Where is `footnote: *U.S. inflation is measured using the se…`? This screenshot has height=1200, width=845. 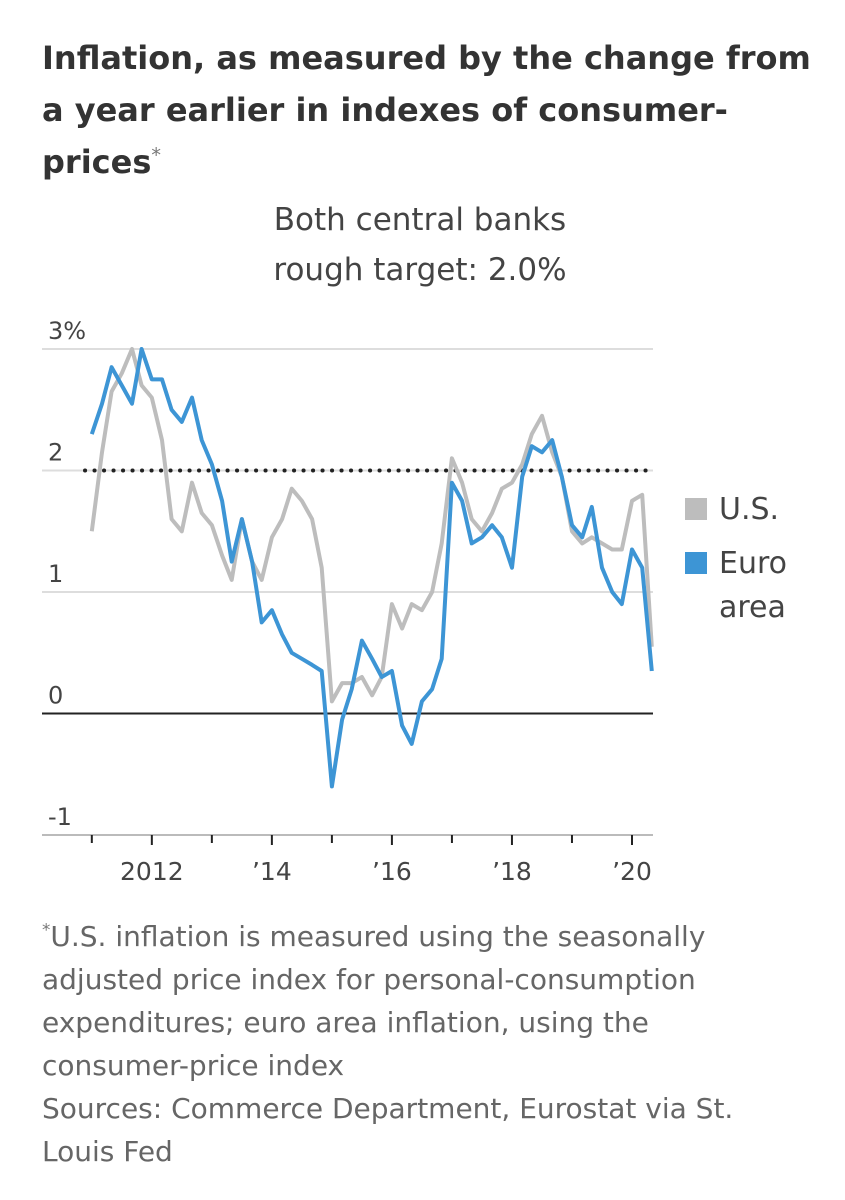 footnote: *U.S. inflation is measured using the se… is located at coordinates (412, 1001).